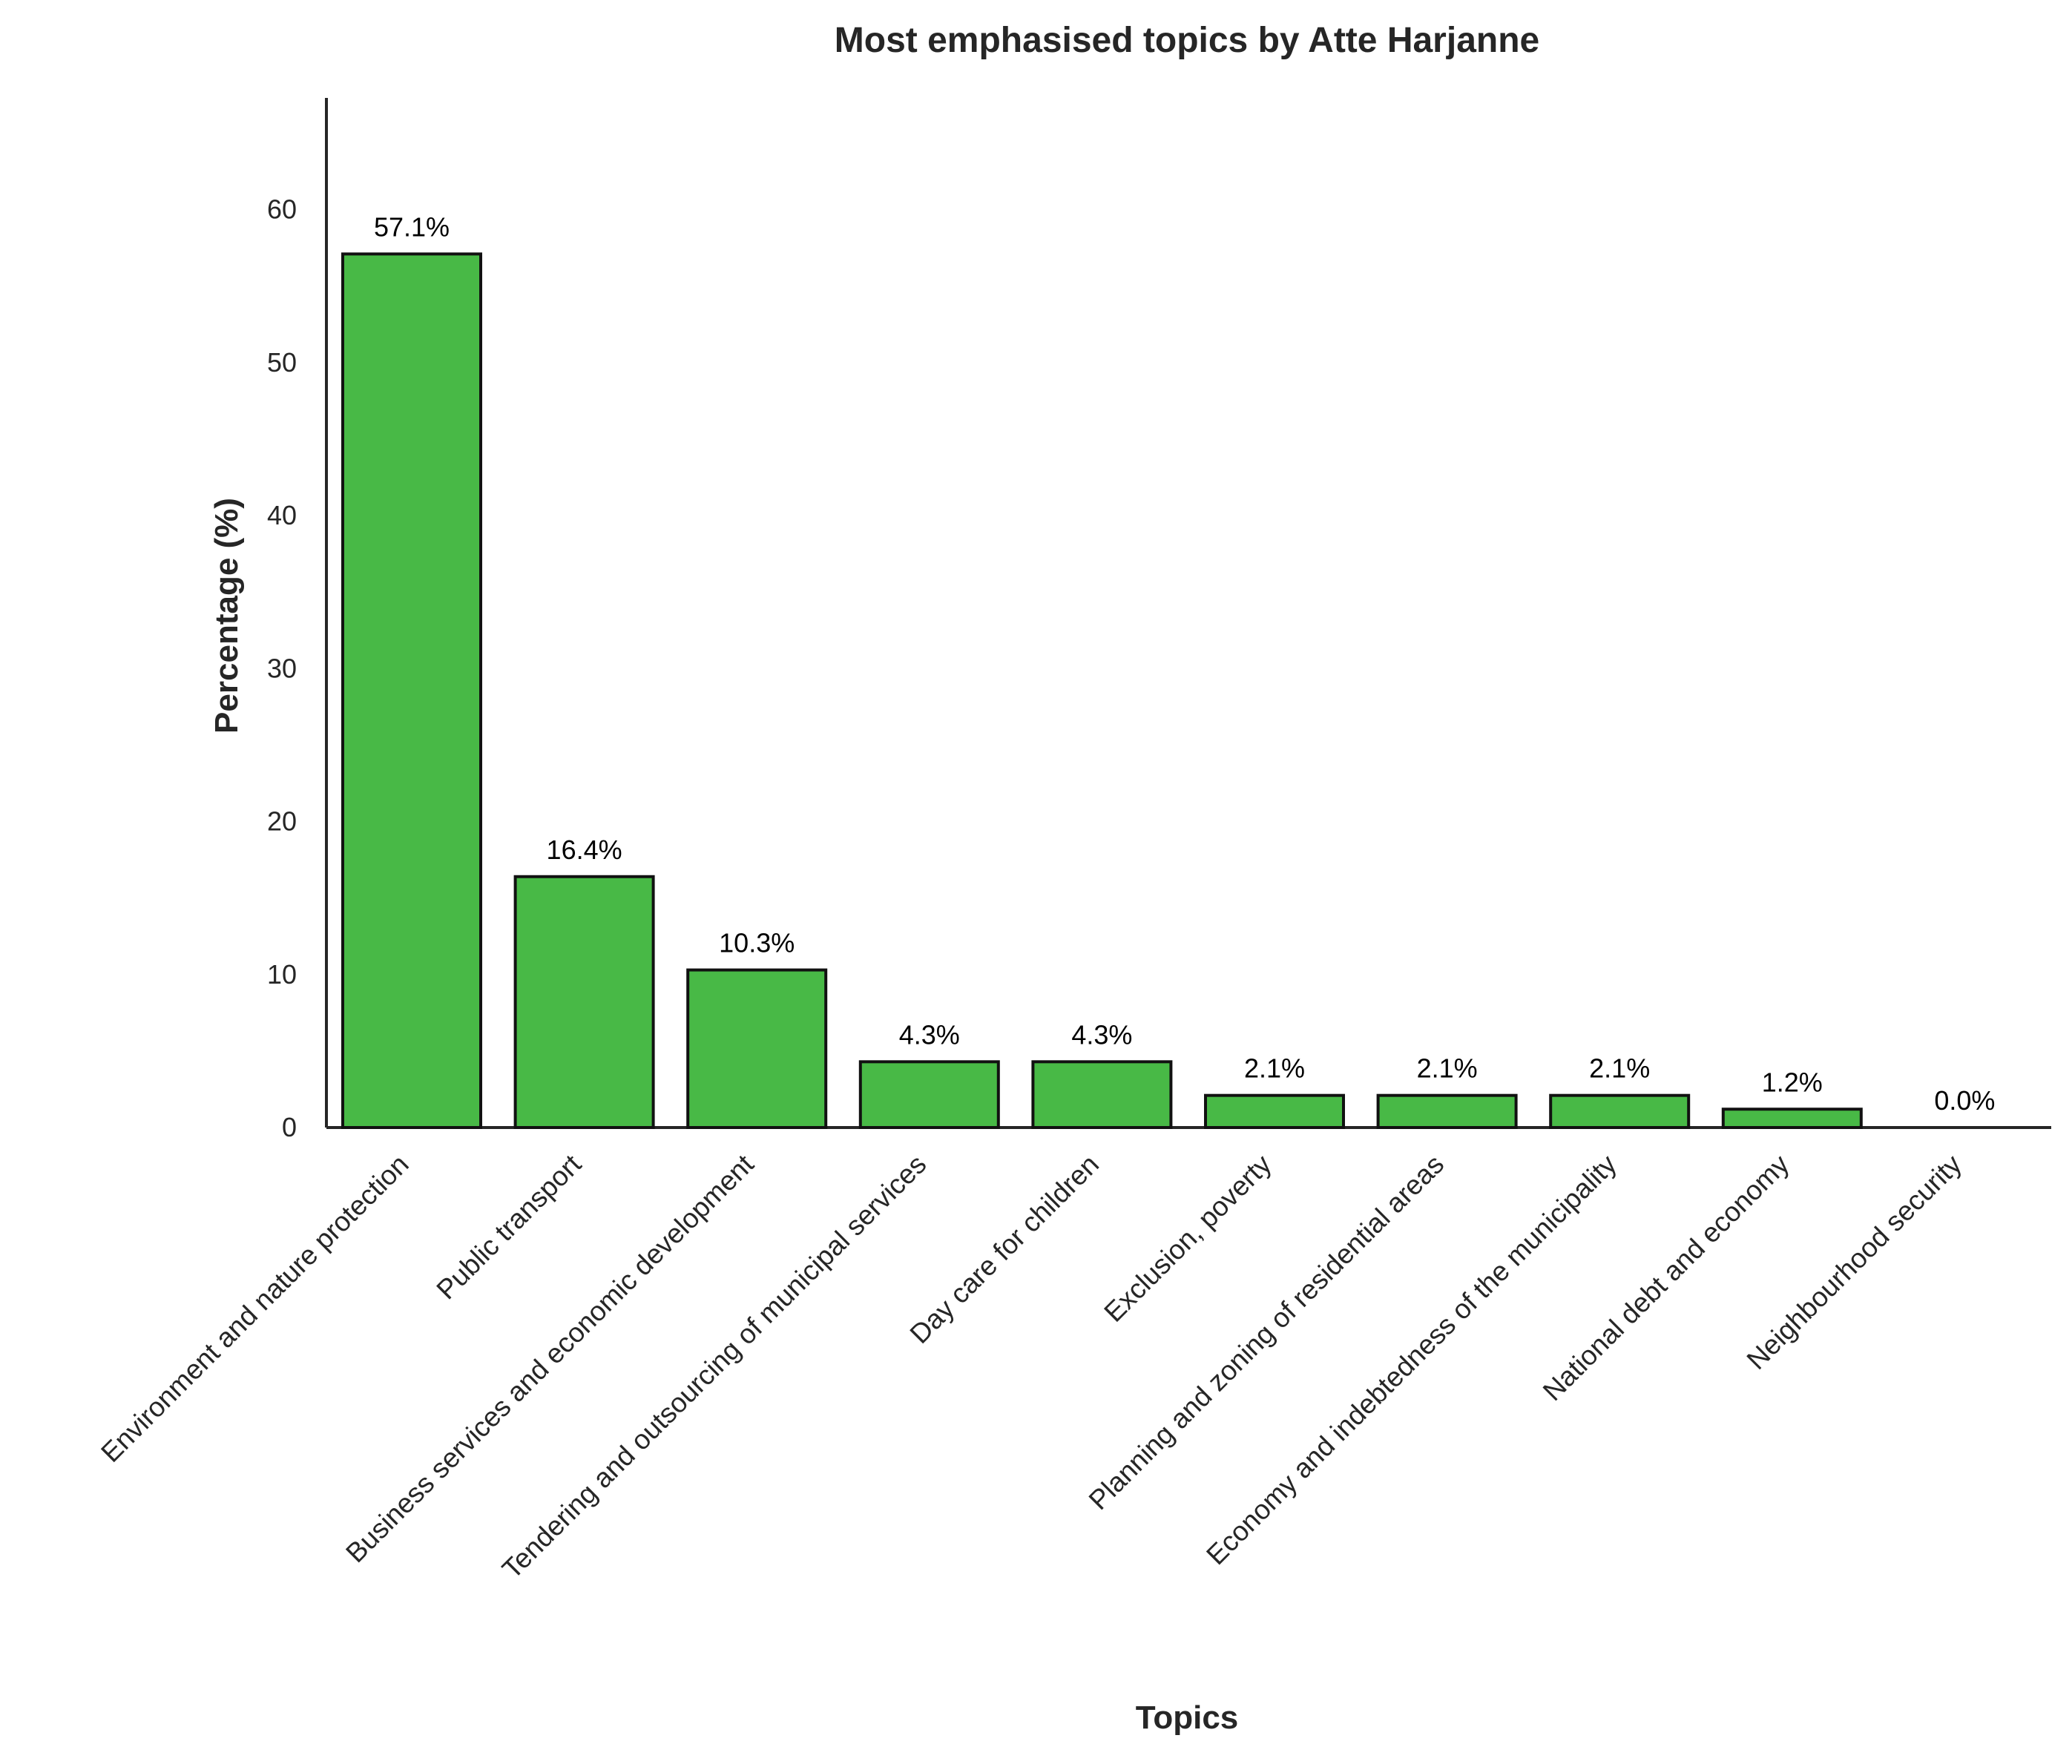 The image size is (2072, 1764). What do you see at coordinates (282, 362) in the screenshot?
I see `y-tick-label: 50` at bounding box center [282, 362].